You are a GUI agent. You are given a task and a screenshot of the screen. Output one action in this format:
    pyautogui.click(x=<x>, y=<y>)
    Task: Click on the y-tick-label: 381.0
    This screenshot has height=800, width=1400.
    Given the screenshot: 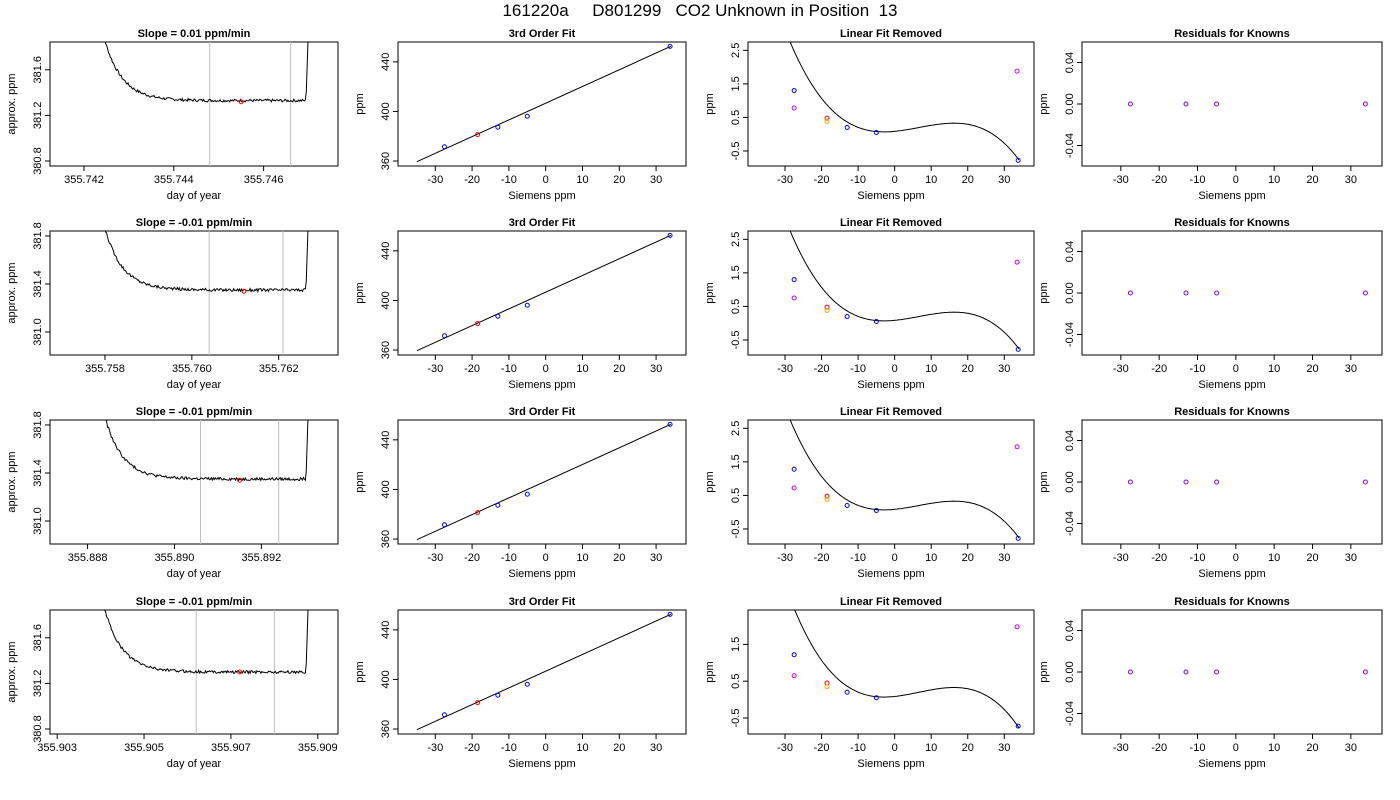 What is the action you would take?
    pyautogui.click(x=38, y=521)
    